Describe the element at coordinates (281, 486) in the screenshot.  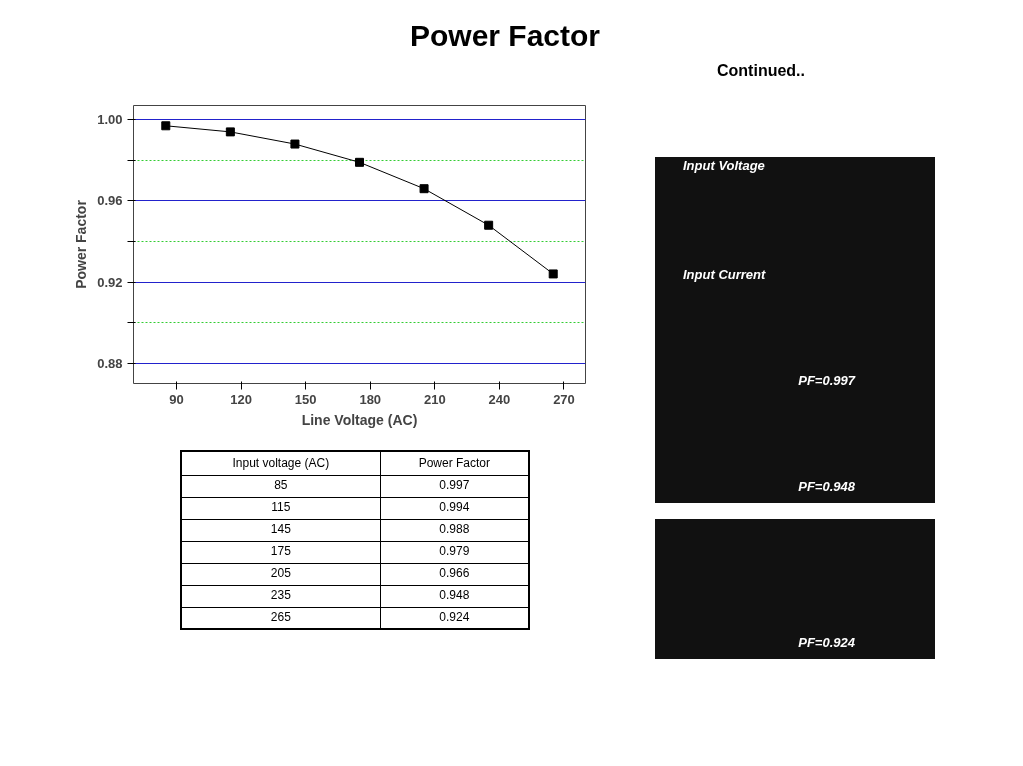
I see `text: 85` at that location.